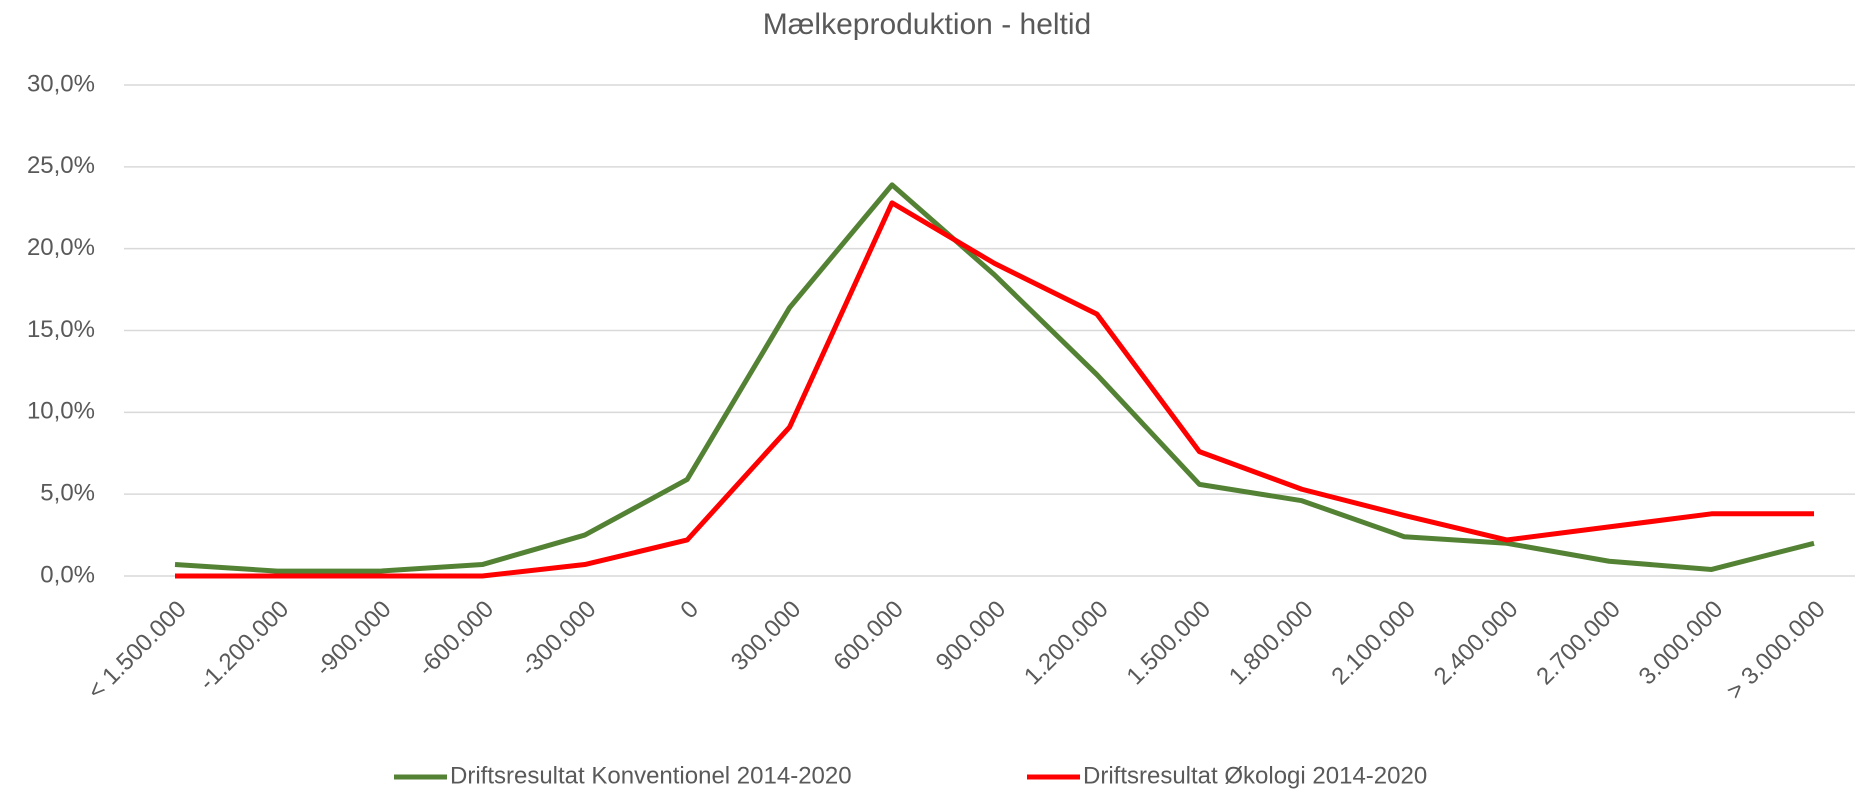 The height and width of the screenshot is (792, 1855). What do you see at coordinates (354, 639) in the screenshot?
I see `x-tick-label: -900.000` at bounding box center [354, 639].